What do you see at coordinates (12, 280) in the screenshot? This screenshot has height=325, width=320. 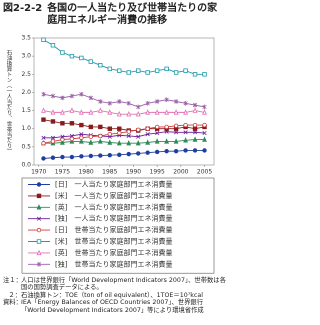 I see `note-label: 注１：` at bounding box center [12, 280].